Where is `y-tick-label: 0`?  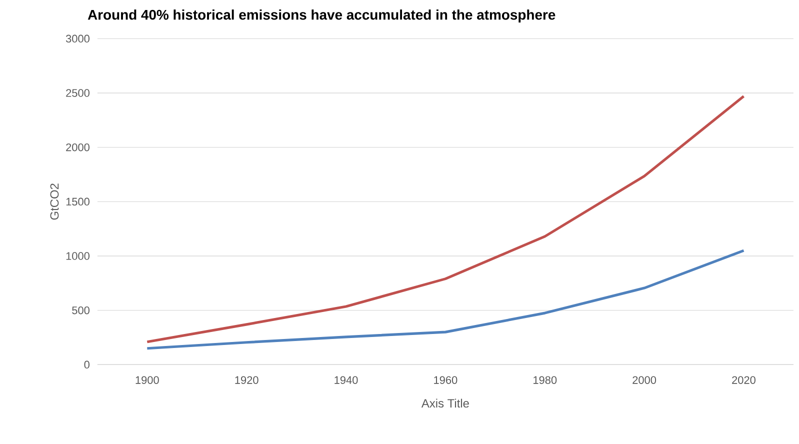 y-tick-label: 0 is located at coordinates (87, 364).